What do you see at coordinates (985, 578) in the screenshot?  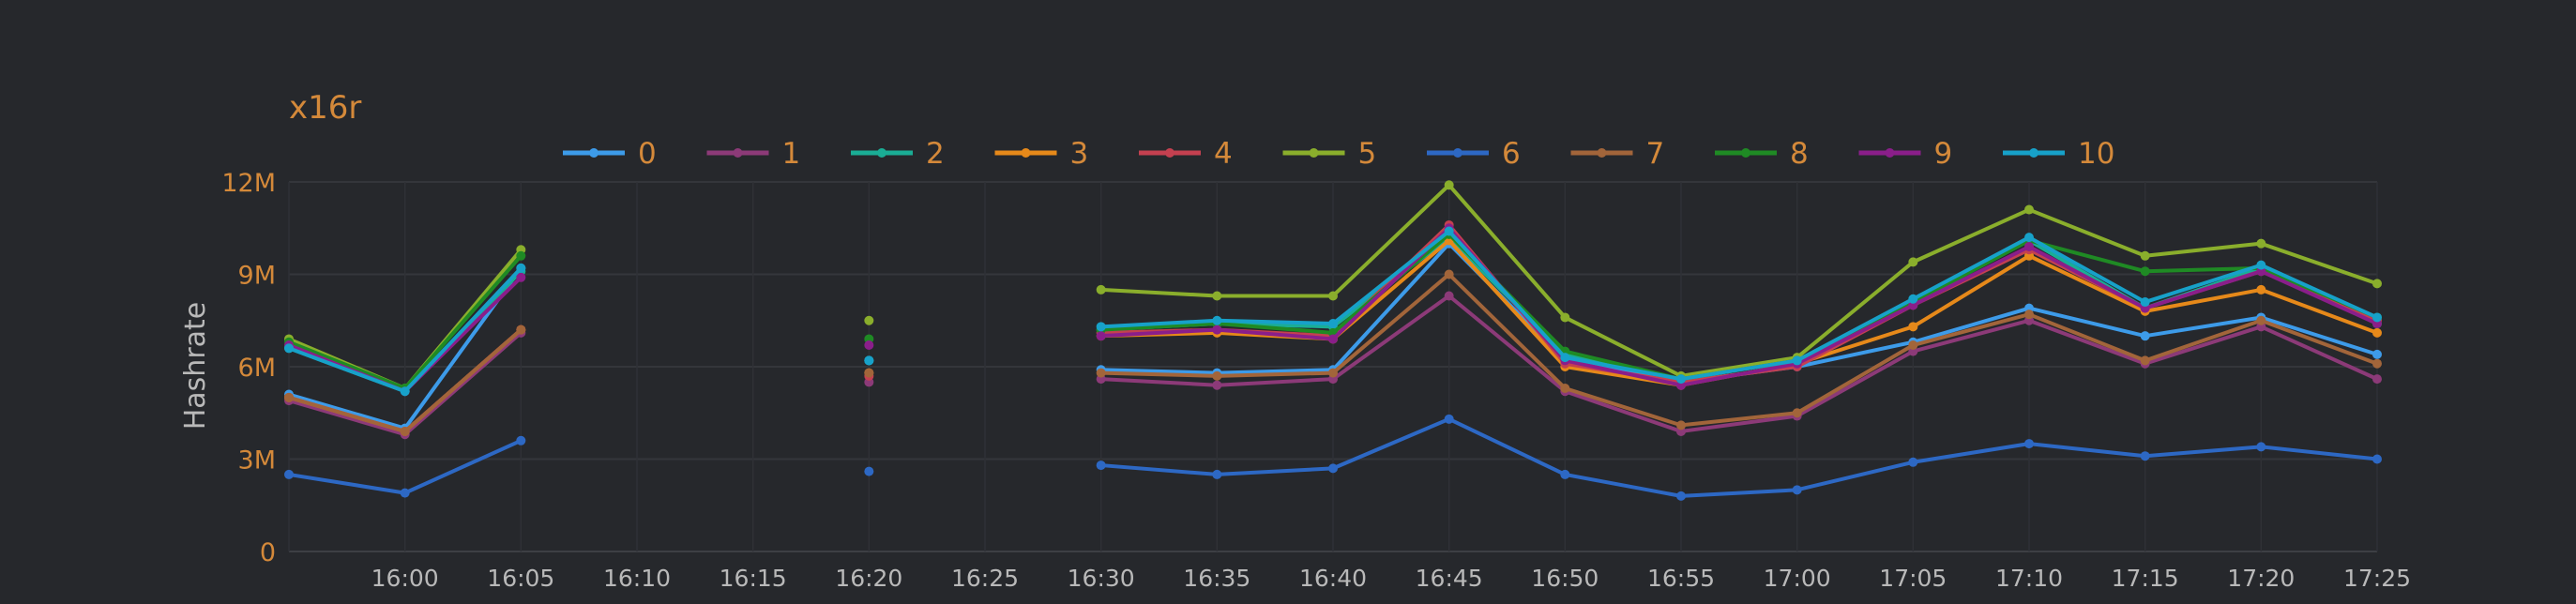 I see `x-tick-label: 16:25` at bounding box center [985, 578].